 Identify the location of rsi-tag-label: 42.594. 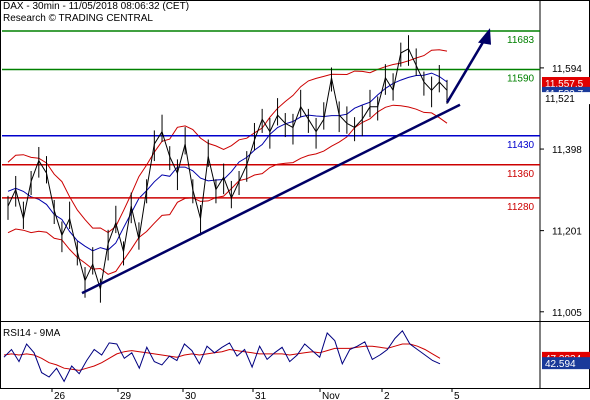
(560, 364).